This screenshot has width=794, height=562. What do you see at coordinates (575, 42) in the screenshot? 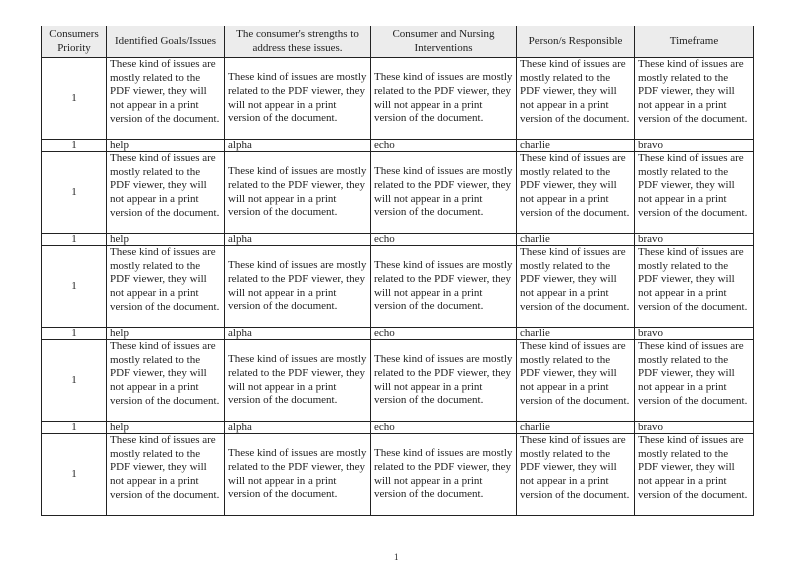
I see `header-persons-responsible: Person/s Responsible` at bounding box center [575, 42].